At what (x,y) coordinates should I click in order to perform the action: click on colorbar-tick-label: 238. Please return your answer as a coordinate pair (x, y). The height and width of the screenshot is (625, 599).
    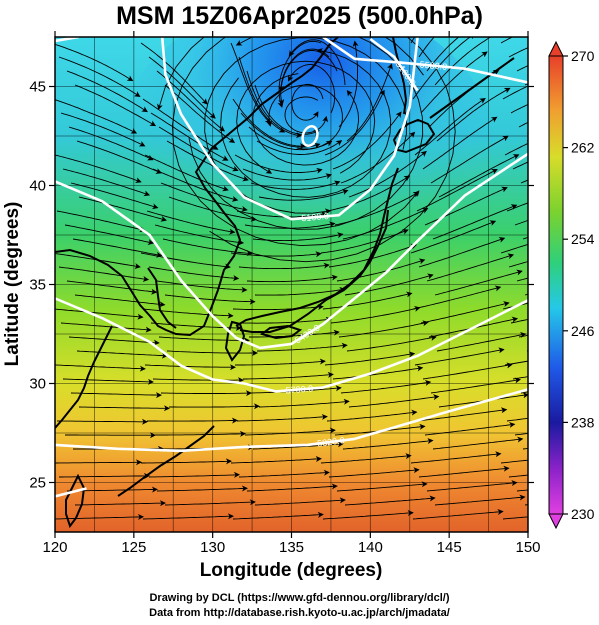
    Looking at the image, I should click on (583, 422).